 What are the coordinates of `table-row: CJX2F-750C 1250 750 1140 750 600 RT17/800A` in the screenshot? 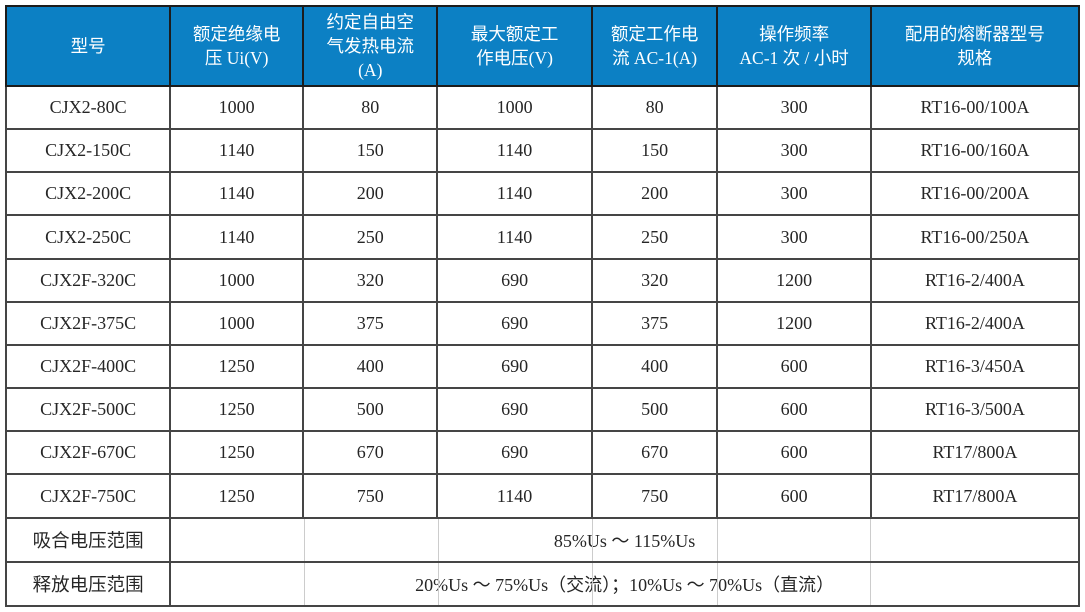 It's located at (542, 496).